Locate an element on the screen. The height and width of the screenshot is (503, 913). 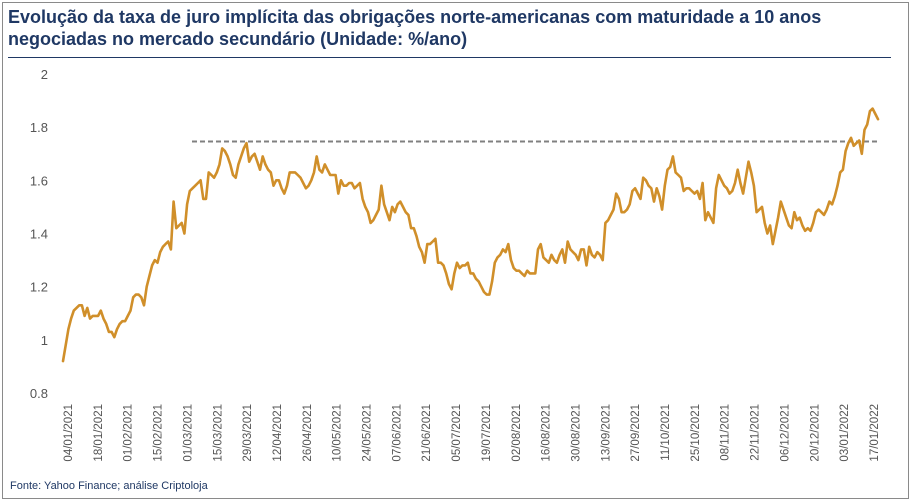
x-tick-label: 04/01/2021 is located at coordinates (69, 433).